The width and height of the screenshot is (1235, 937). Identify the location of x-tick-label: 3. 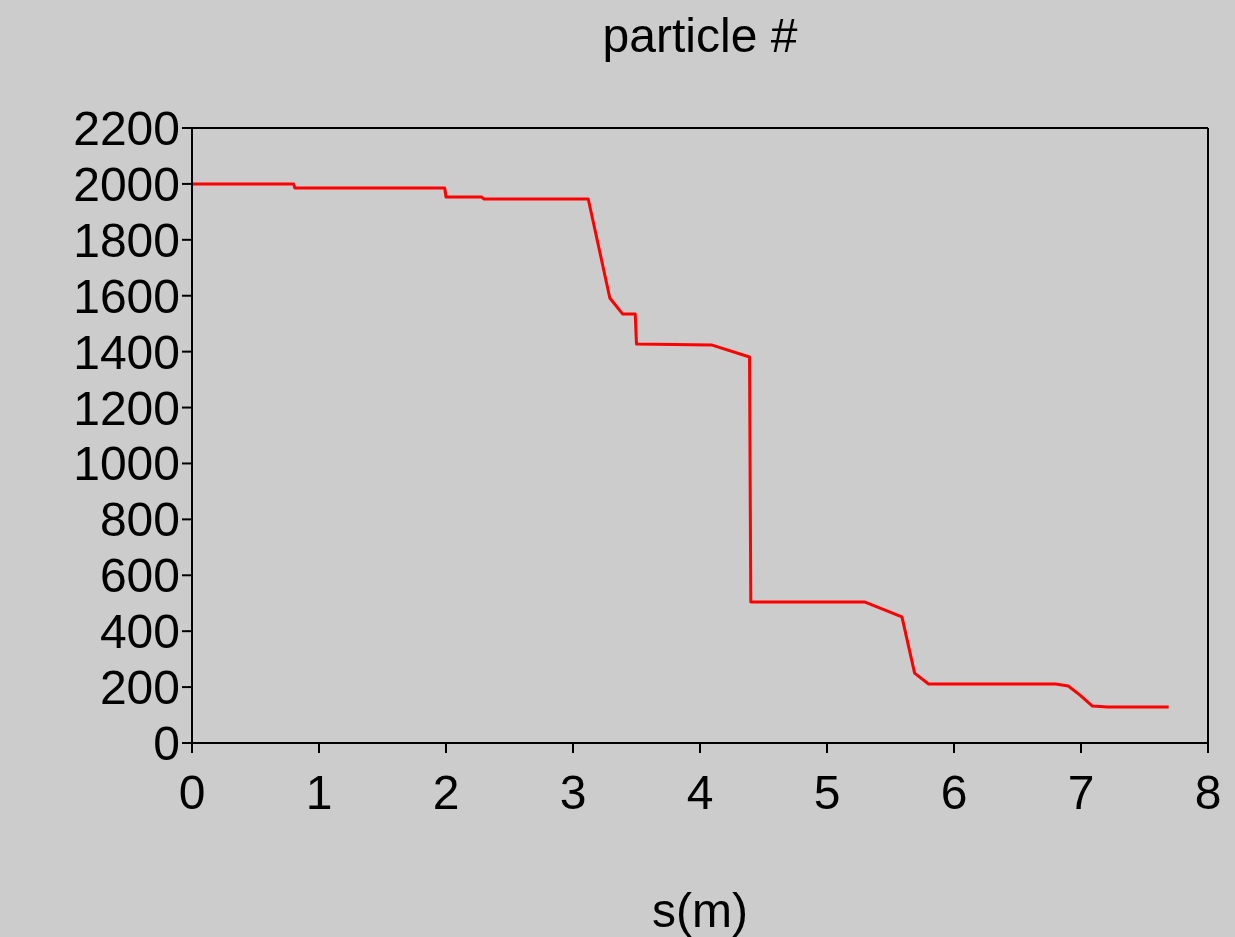
(573, 793).